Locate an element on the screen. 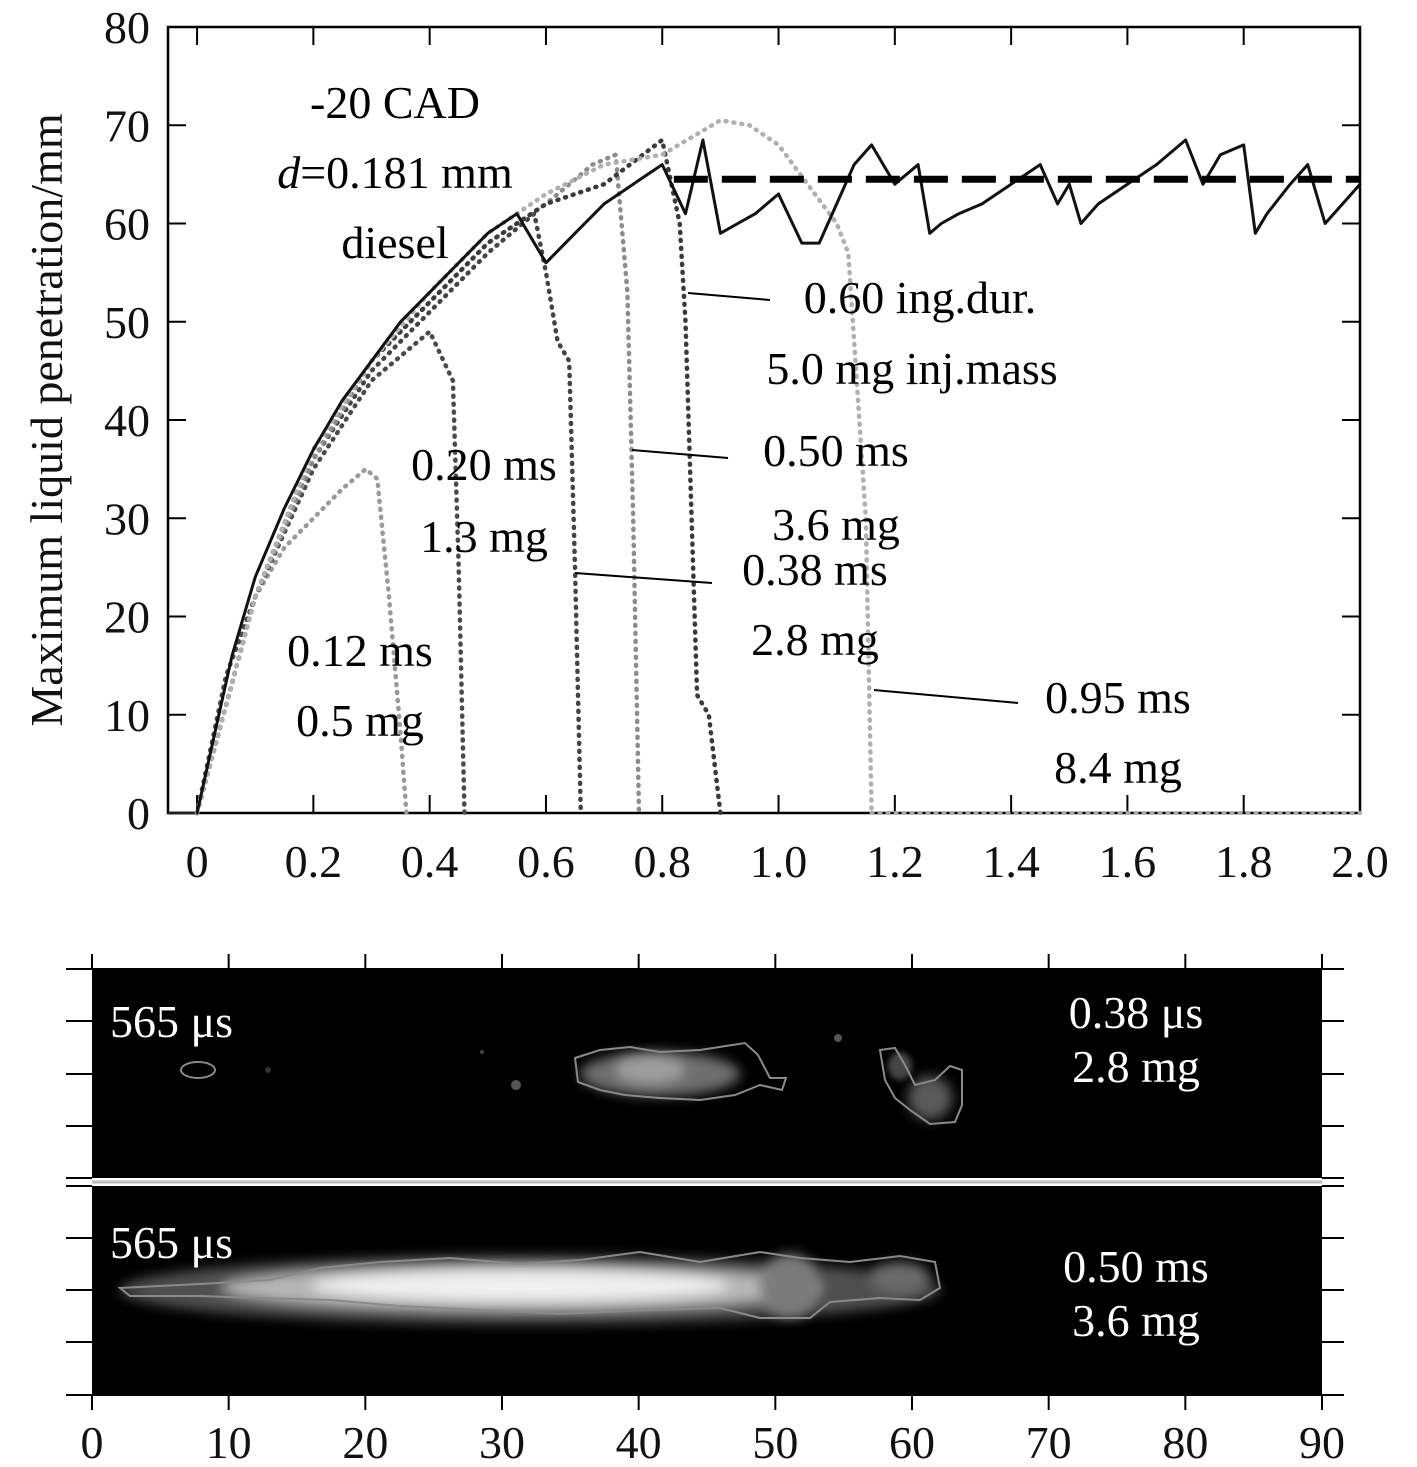 This screenshot has width=1417, height=1467. x-tick-label: 0.4 is located at coordinates (430, 861).